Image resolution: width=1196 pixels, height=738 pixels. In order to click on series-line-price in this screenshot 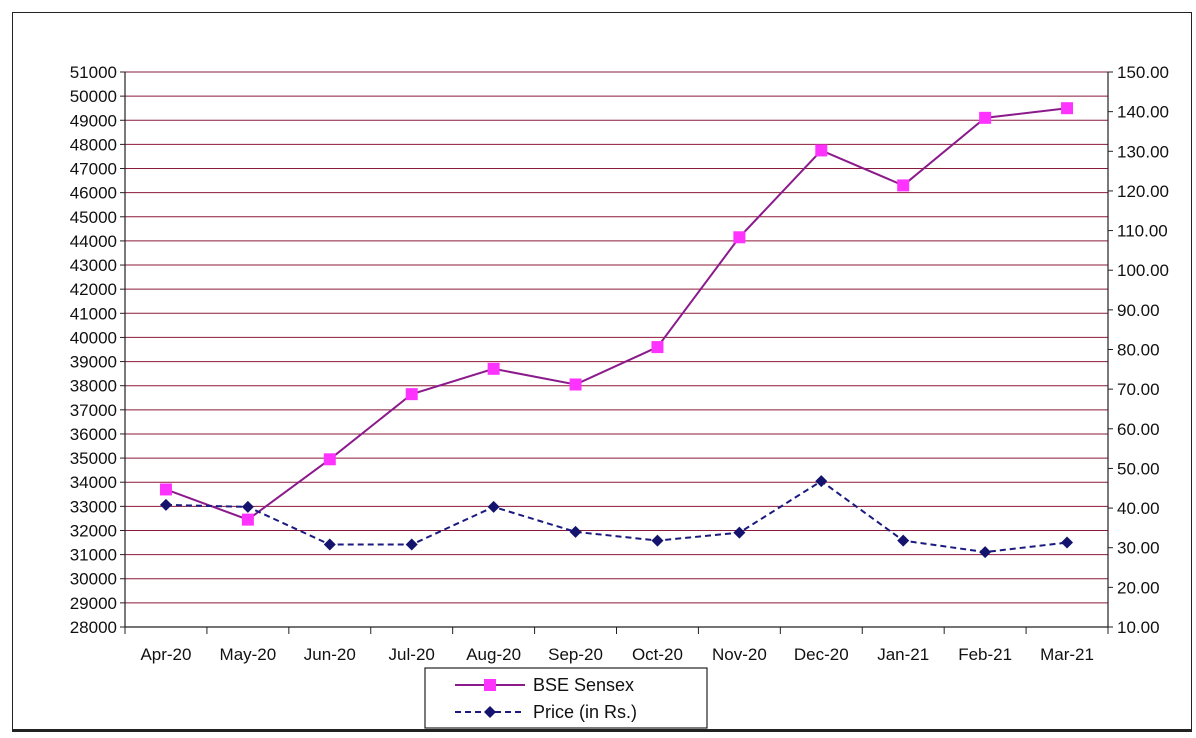, I will do `click(616, 516)`.